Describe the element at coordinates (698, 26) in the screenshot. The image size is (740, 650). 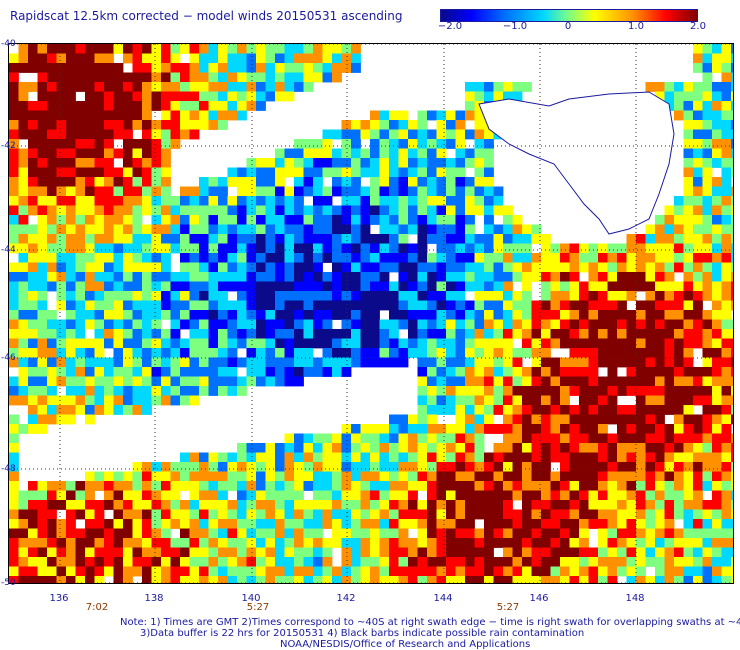
I see `colorbar-tick: 2.0` at that location.